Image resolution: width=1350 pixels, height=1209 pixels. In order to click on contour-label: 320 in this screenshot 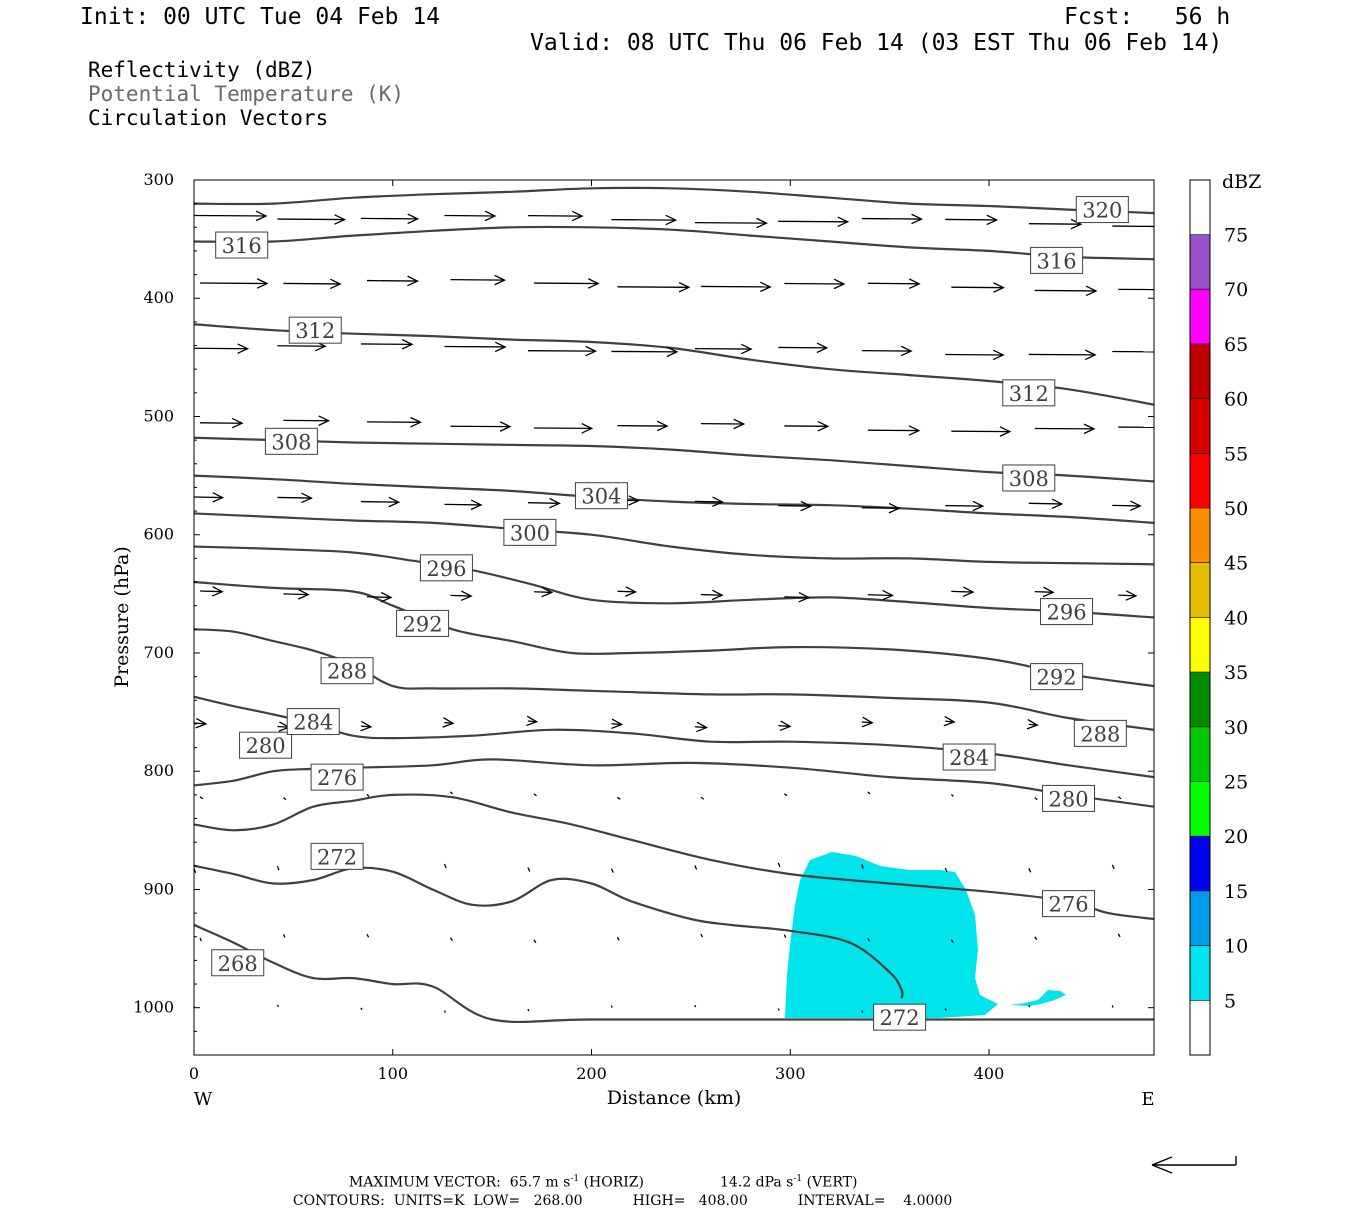, I will do `click(1102, 211)`.